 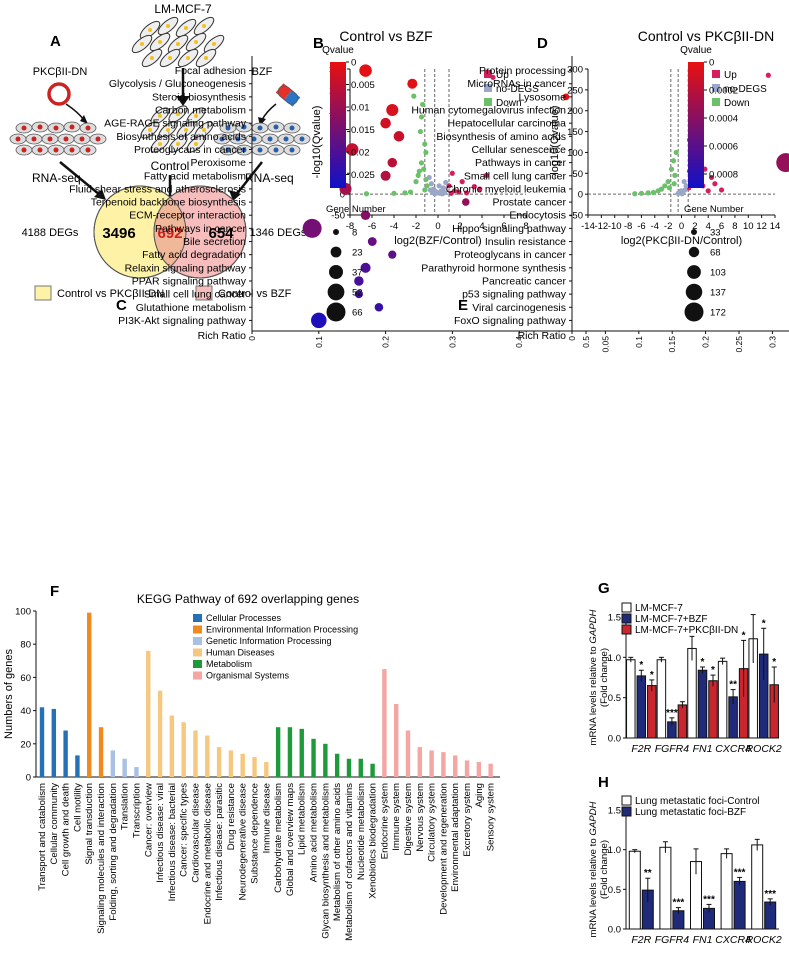 What do you see at coordinates (319, 342) in the screenshot?
I see `x-tick-label: 0.1` at bounding box center [319, 342].